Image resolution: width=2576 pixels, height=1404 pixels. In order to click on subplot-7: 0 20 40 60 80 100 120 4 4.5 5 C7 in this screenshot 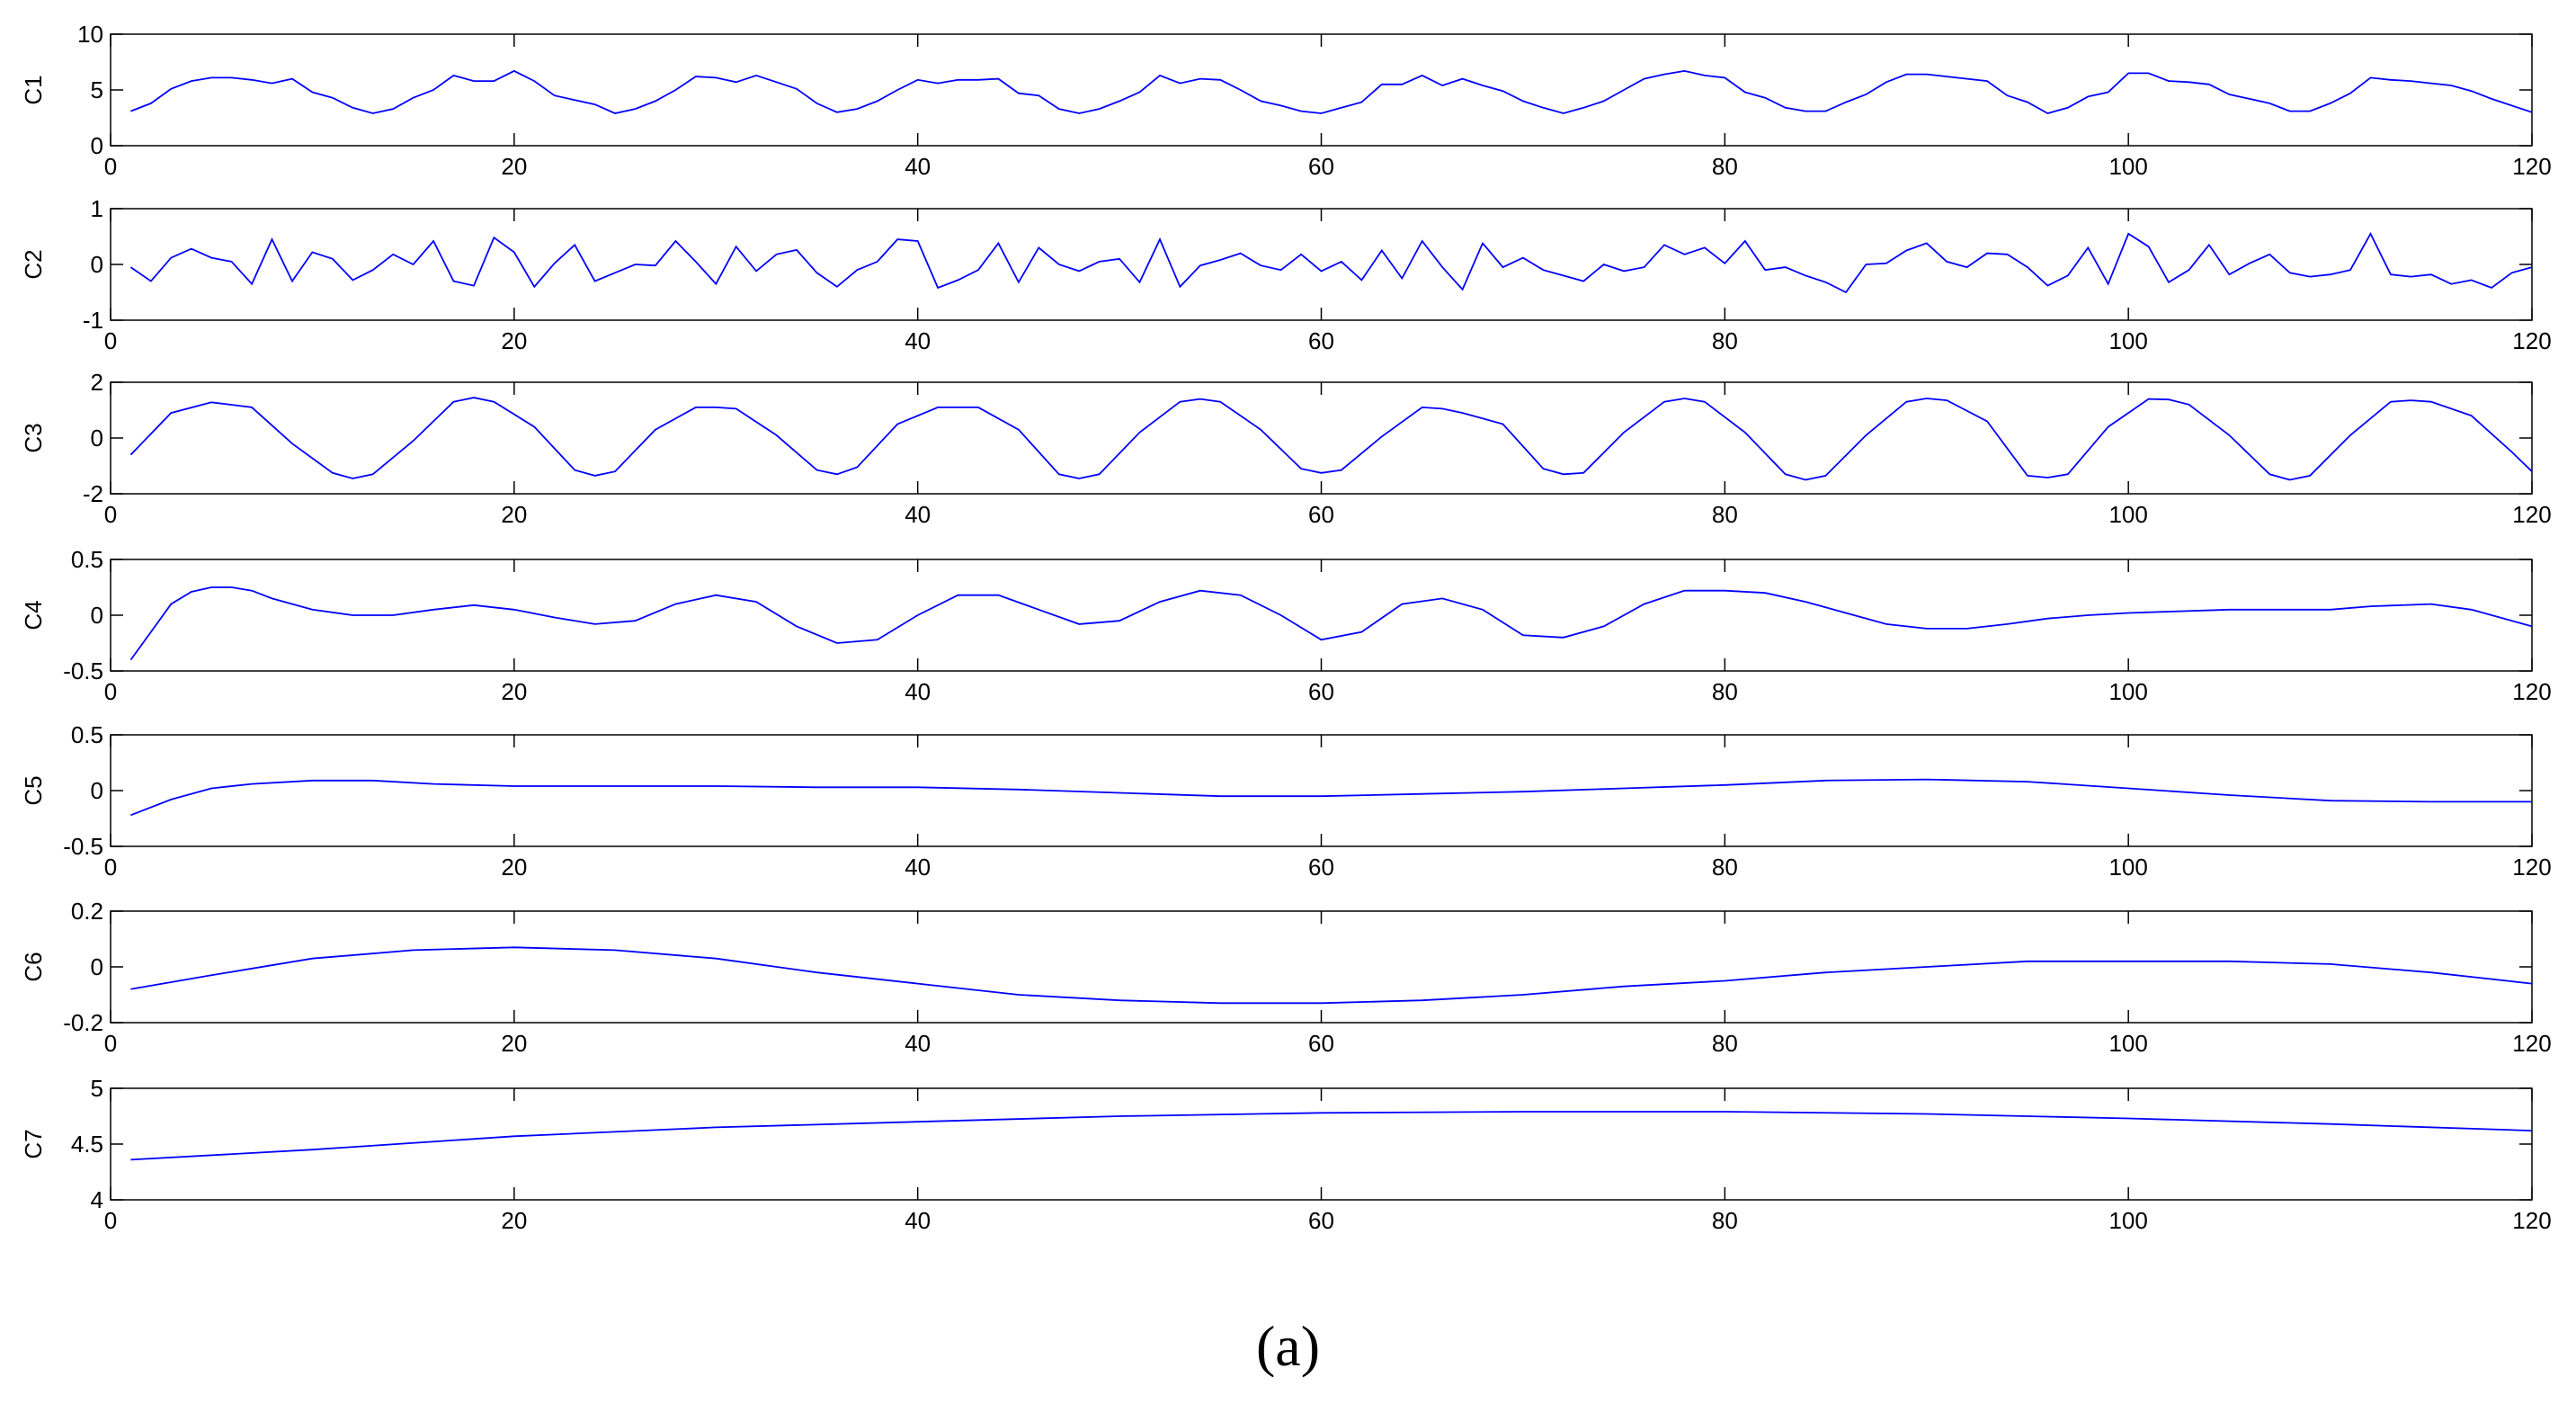, I will do `click(1286, 1154)`.